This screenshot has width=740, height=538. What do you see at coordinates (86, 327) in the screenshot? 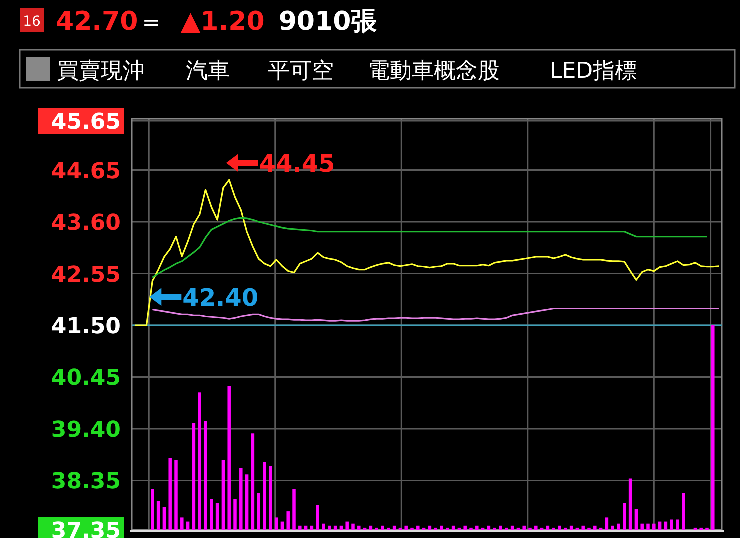
I see `y-tick-label: 41.50` at bounding box center [86, 327].